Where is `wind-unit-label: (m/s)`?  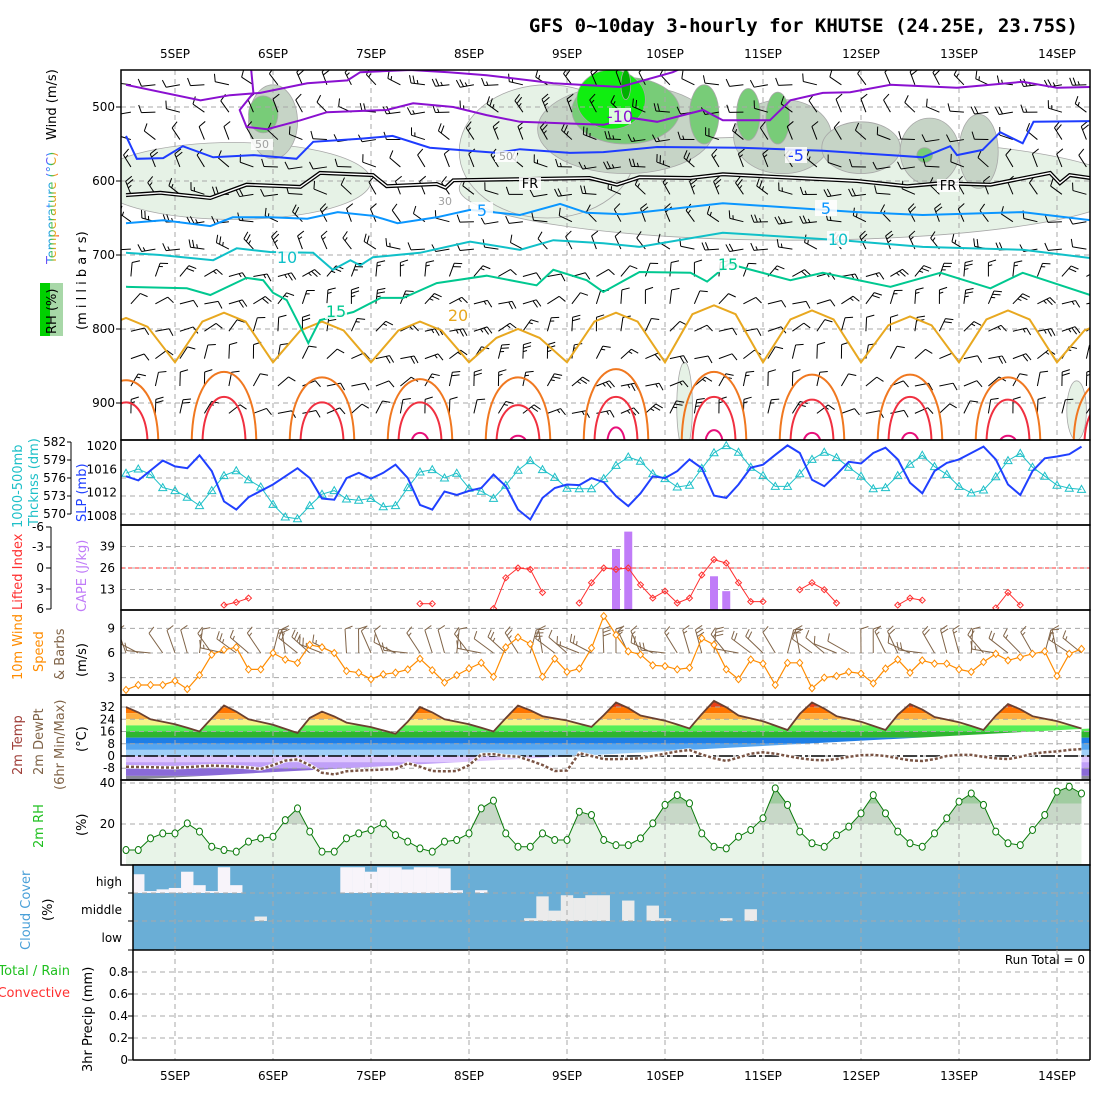 wind-unit-label: (m/s) is located at coordinates (82, 660).